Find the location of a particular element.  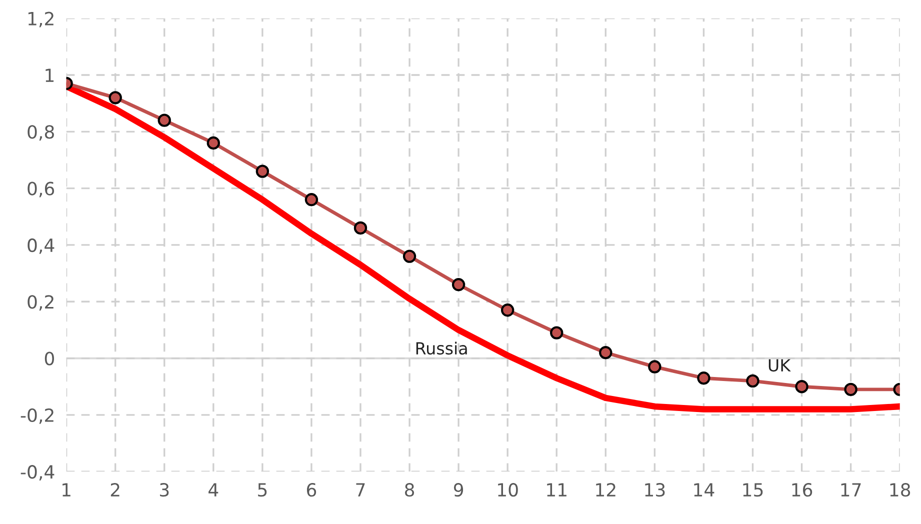

x-tick-label: 10 is located at coordinates (508, 490).